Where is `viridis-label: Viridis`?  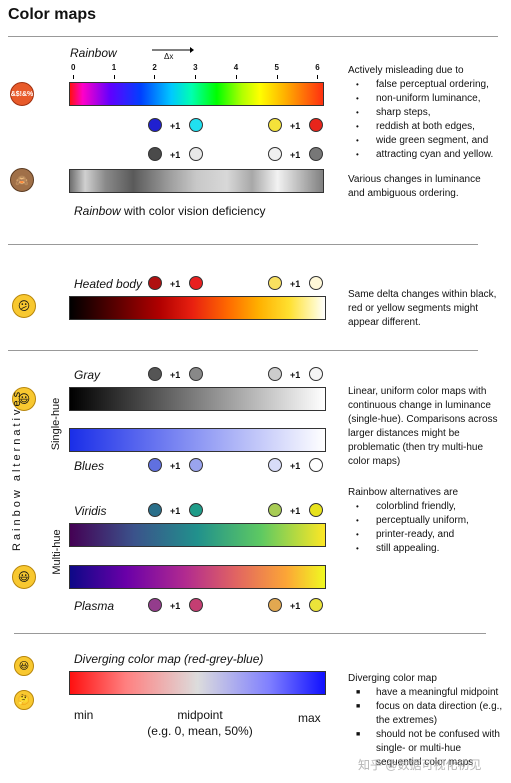
viridis-label: Viridis is located at coordinates (90, 511).